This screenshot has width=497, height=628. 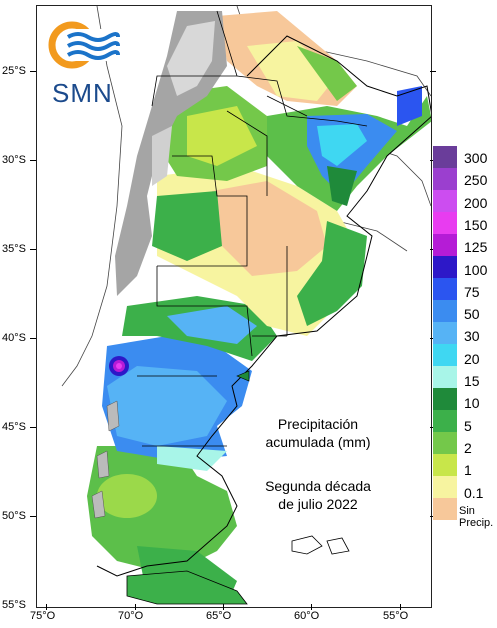 I want to click on legend-label: 150, so click(x=476, y=224).